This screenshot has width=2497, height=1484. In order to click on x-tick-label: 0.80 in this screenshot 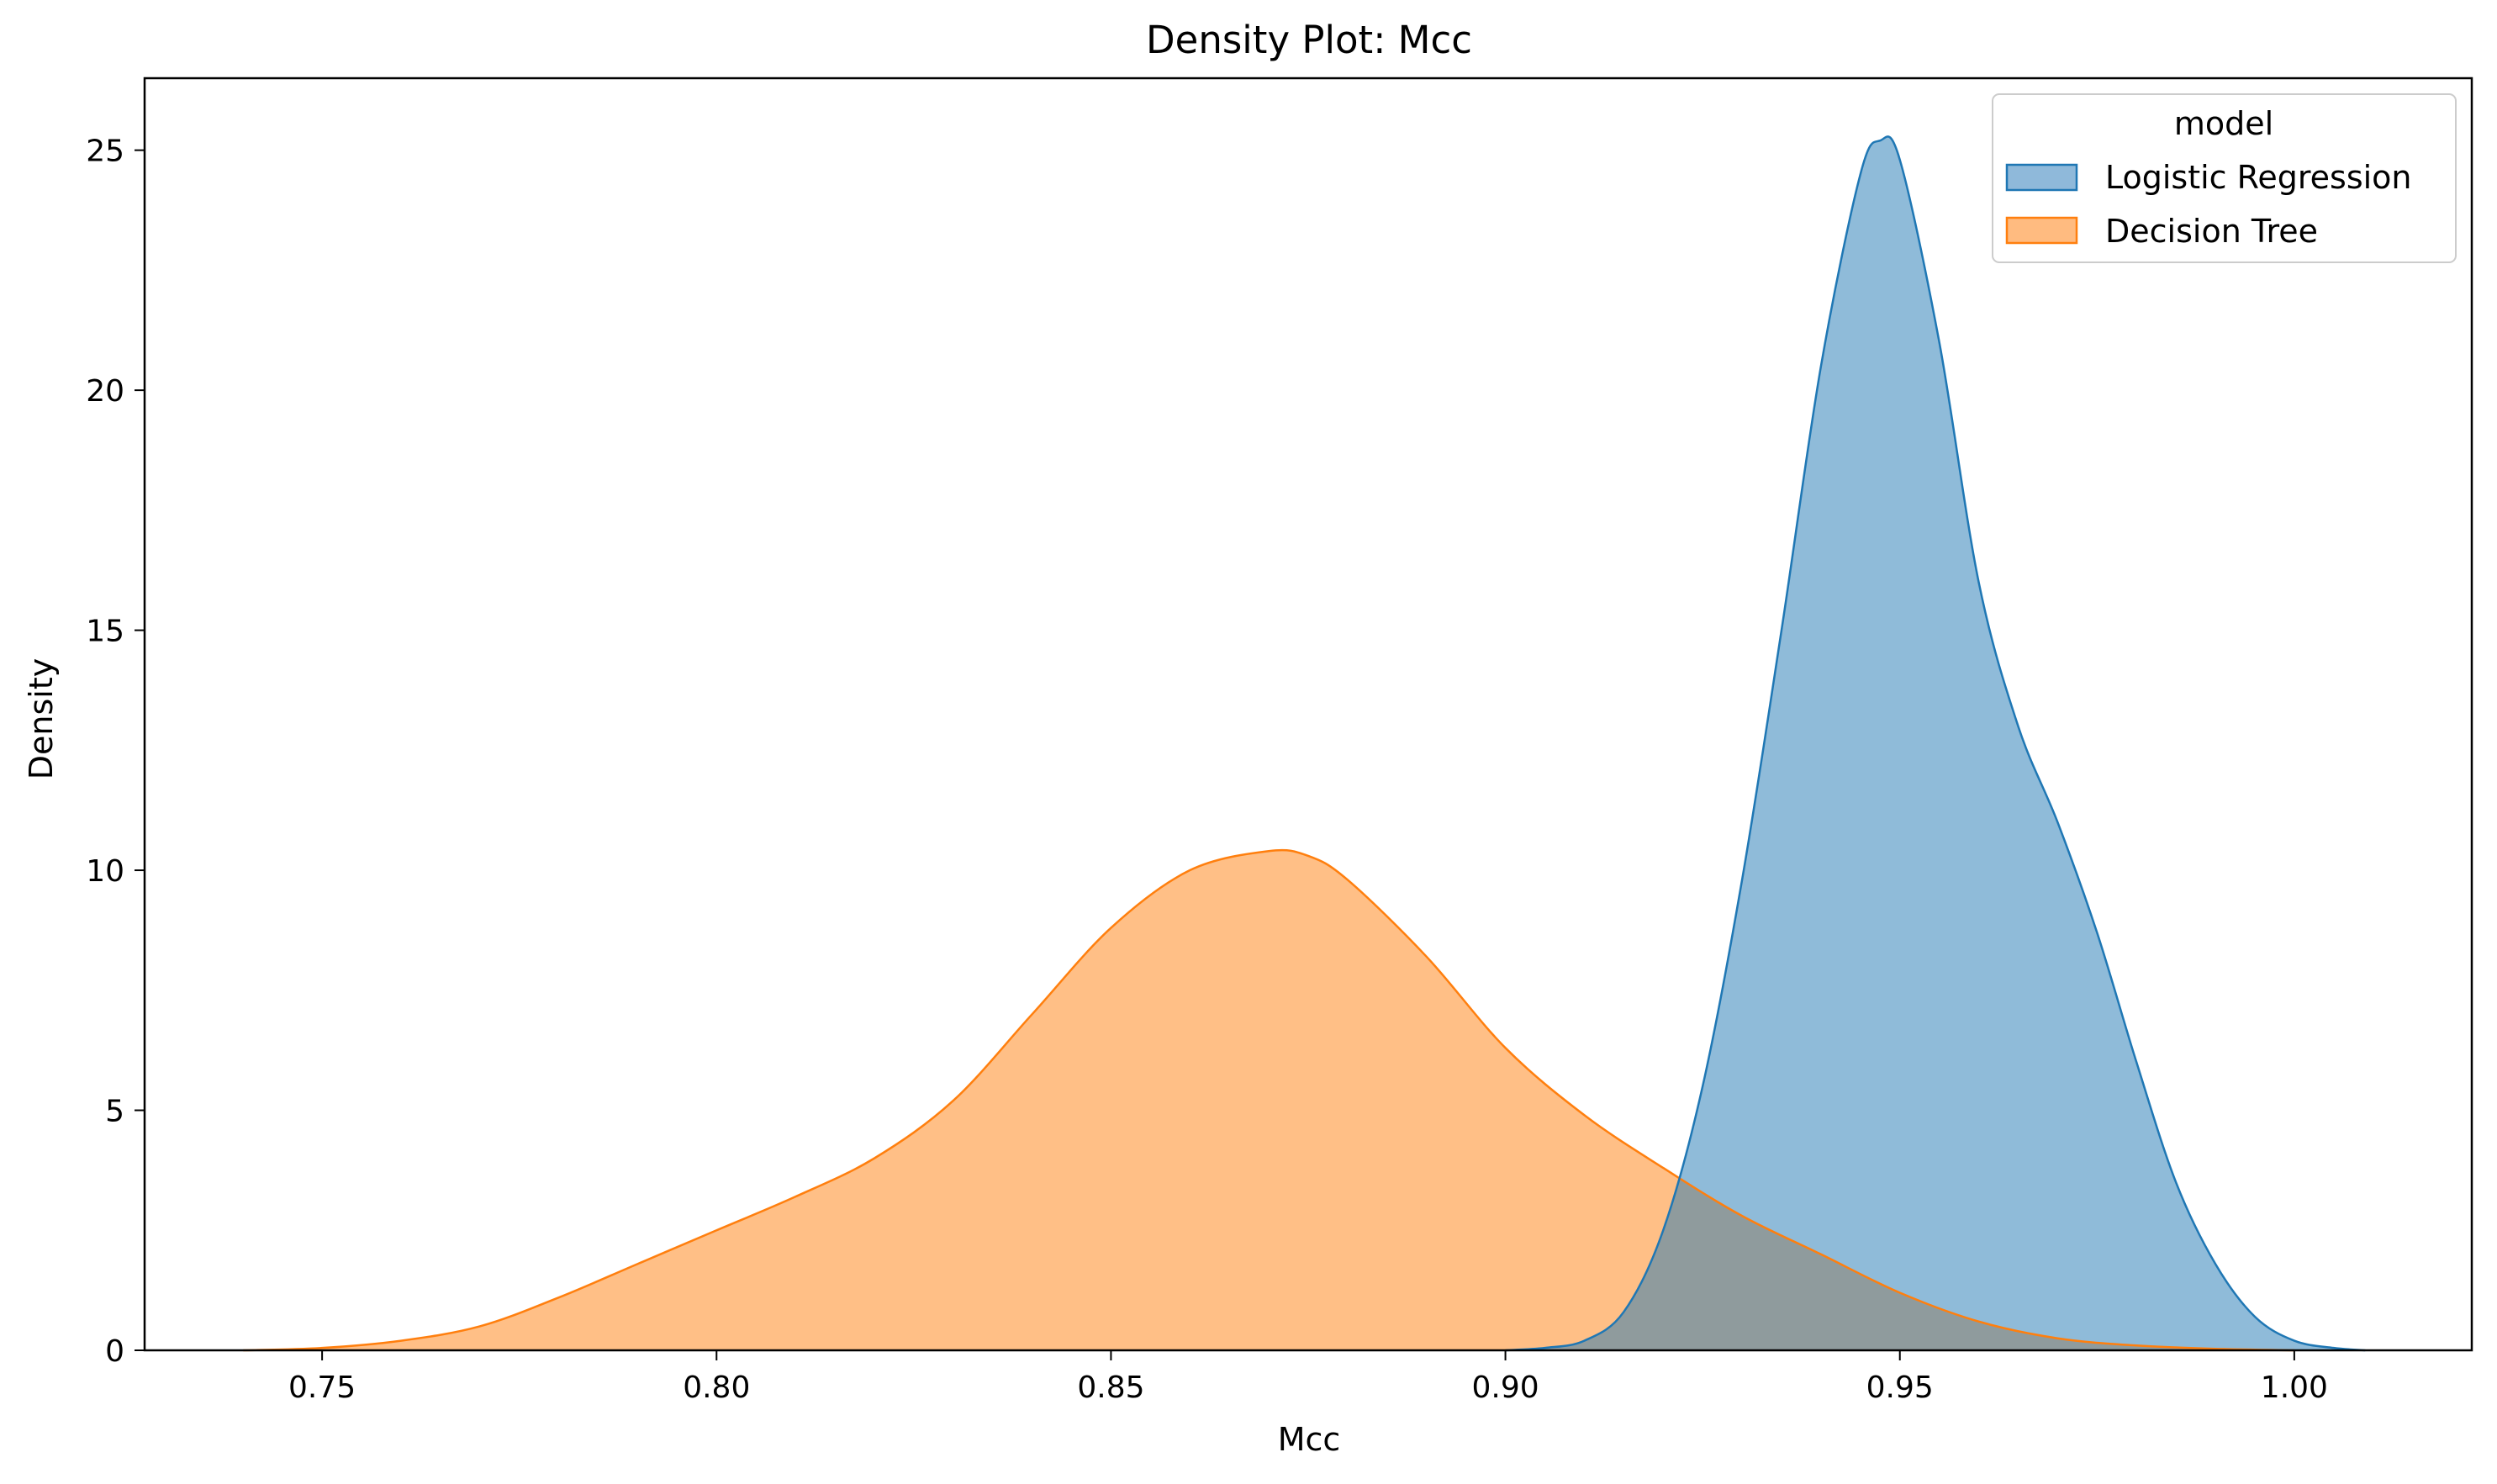, I will do `click(716, 1387)`.